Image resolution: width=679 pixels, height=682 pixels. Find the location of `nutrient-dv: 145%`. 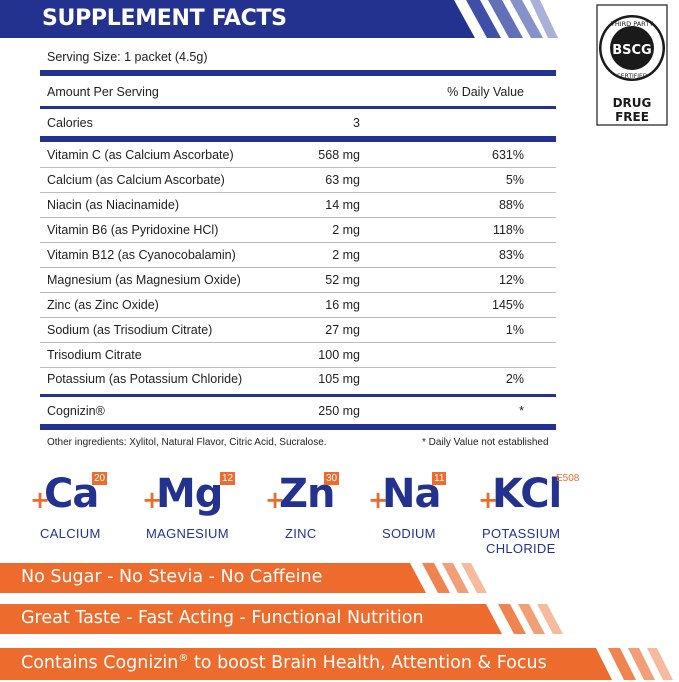

nutrient-dv: 145% is located at coordinates (508, 305).